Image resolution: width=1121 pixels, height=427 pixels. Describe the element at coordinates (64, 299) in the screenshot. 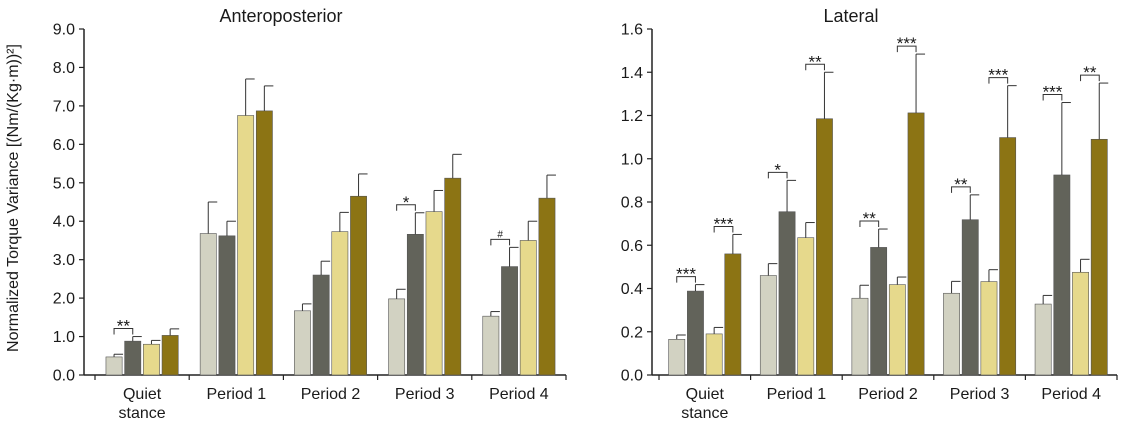

I see `y-tick-label: 2.0` at that location.